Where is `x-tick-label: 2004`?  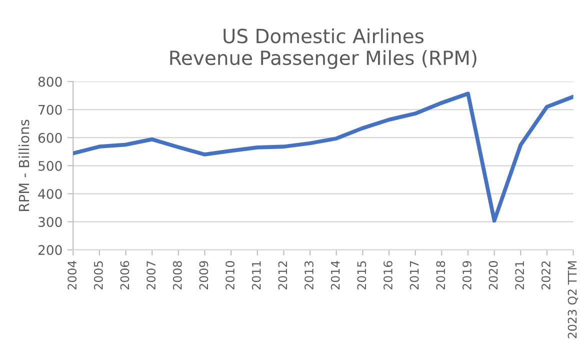 x-tick-label: 2004 is located at coordinates (72, 275).